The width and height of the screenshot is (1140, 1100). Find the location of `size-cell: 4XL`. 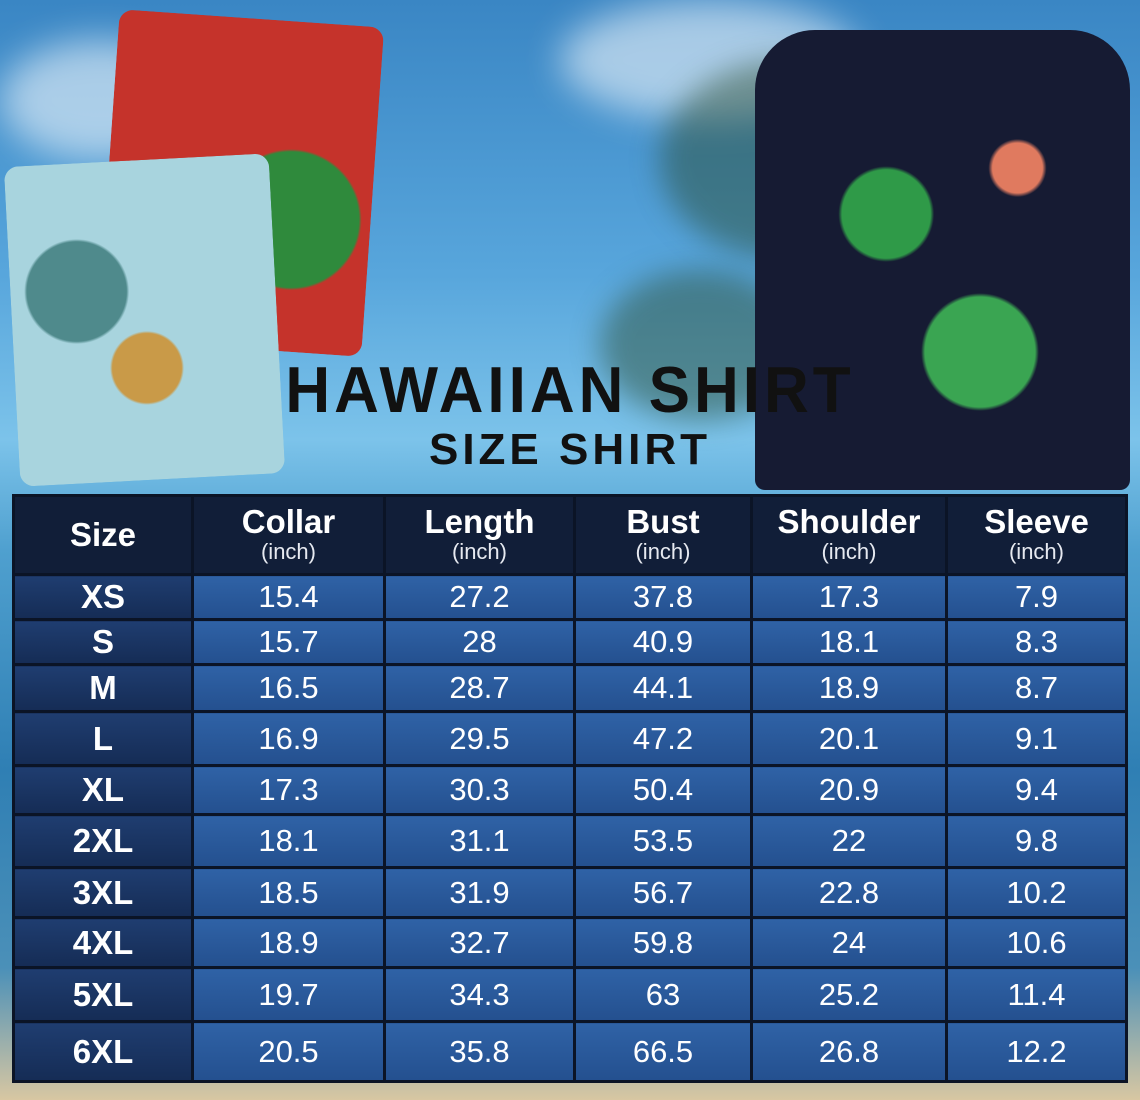

size-cell: 4XL is located at coordinates (103, 942).